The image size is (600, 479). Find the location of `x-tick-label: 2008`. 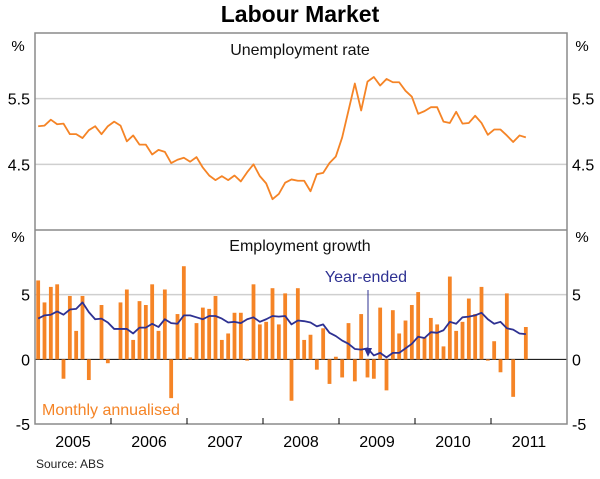

x-tick-label: 2008 is located at coordinates (301, 442).